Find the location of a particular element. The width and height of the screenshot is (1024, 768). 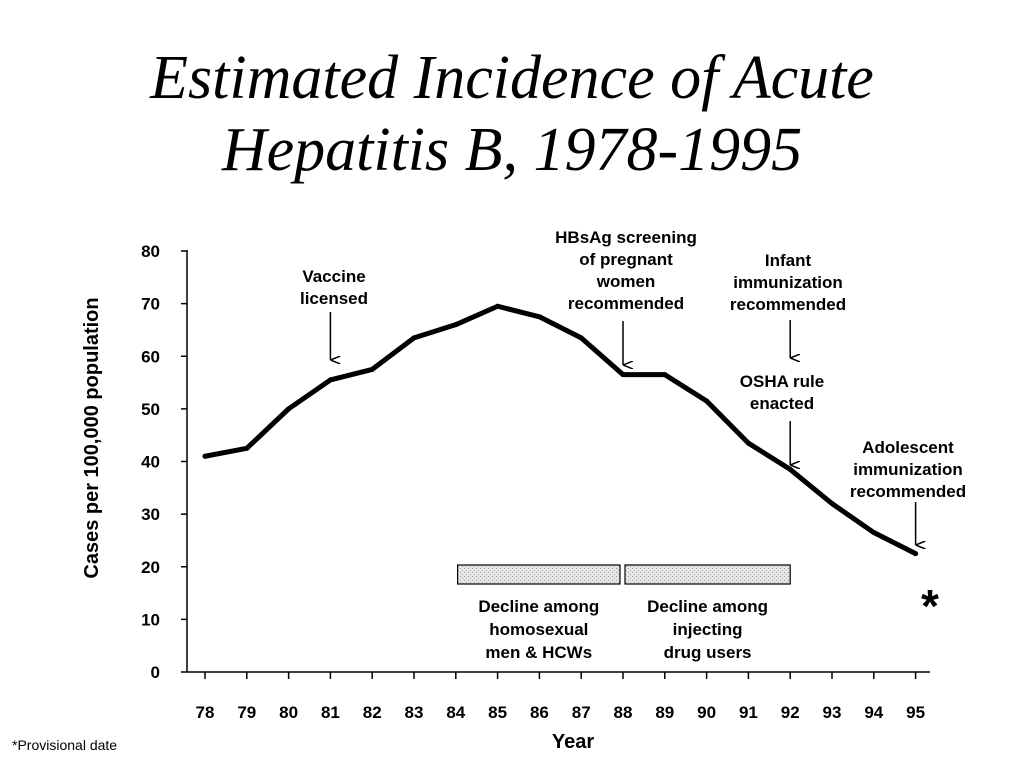

annotation-text: of pregnant is located at coordinates (626, 259).